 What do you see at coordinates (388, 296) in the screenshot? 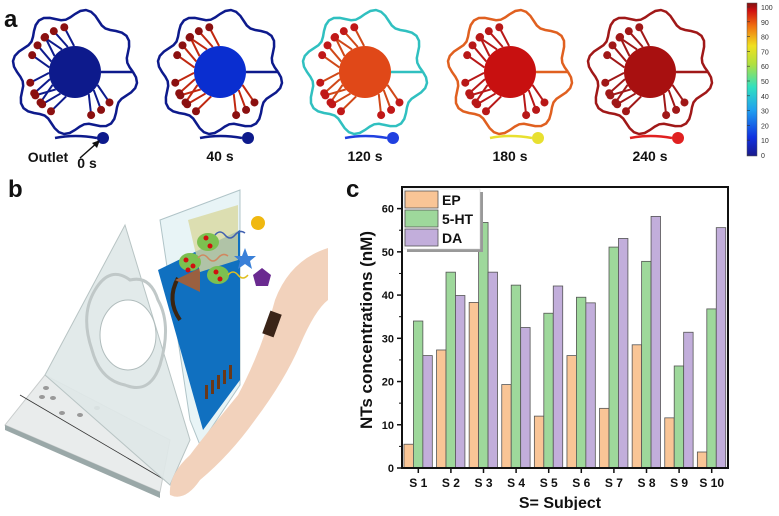
I see `y-tick-label: 40` at bounding box center [388, 296].